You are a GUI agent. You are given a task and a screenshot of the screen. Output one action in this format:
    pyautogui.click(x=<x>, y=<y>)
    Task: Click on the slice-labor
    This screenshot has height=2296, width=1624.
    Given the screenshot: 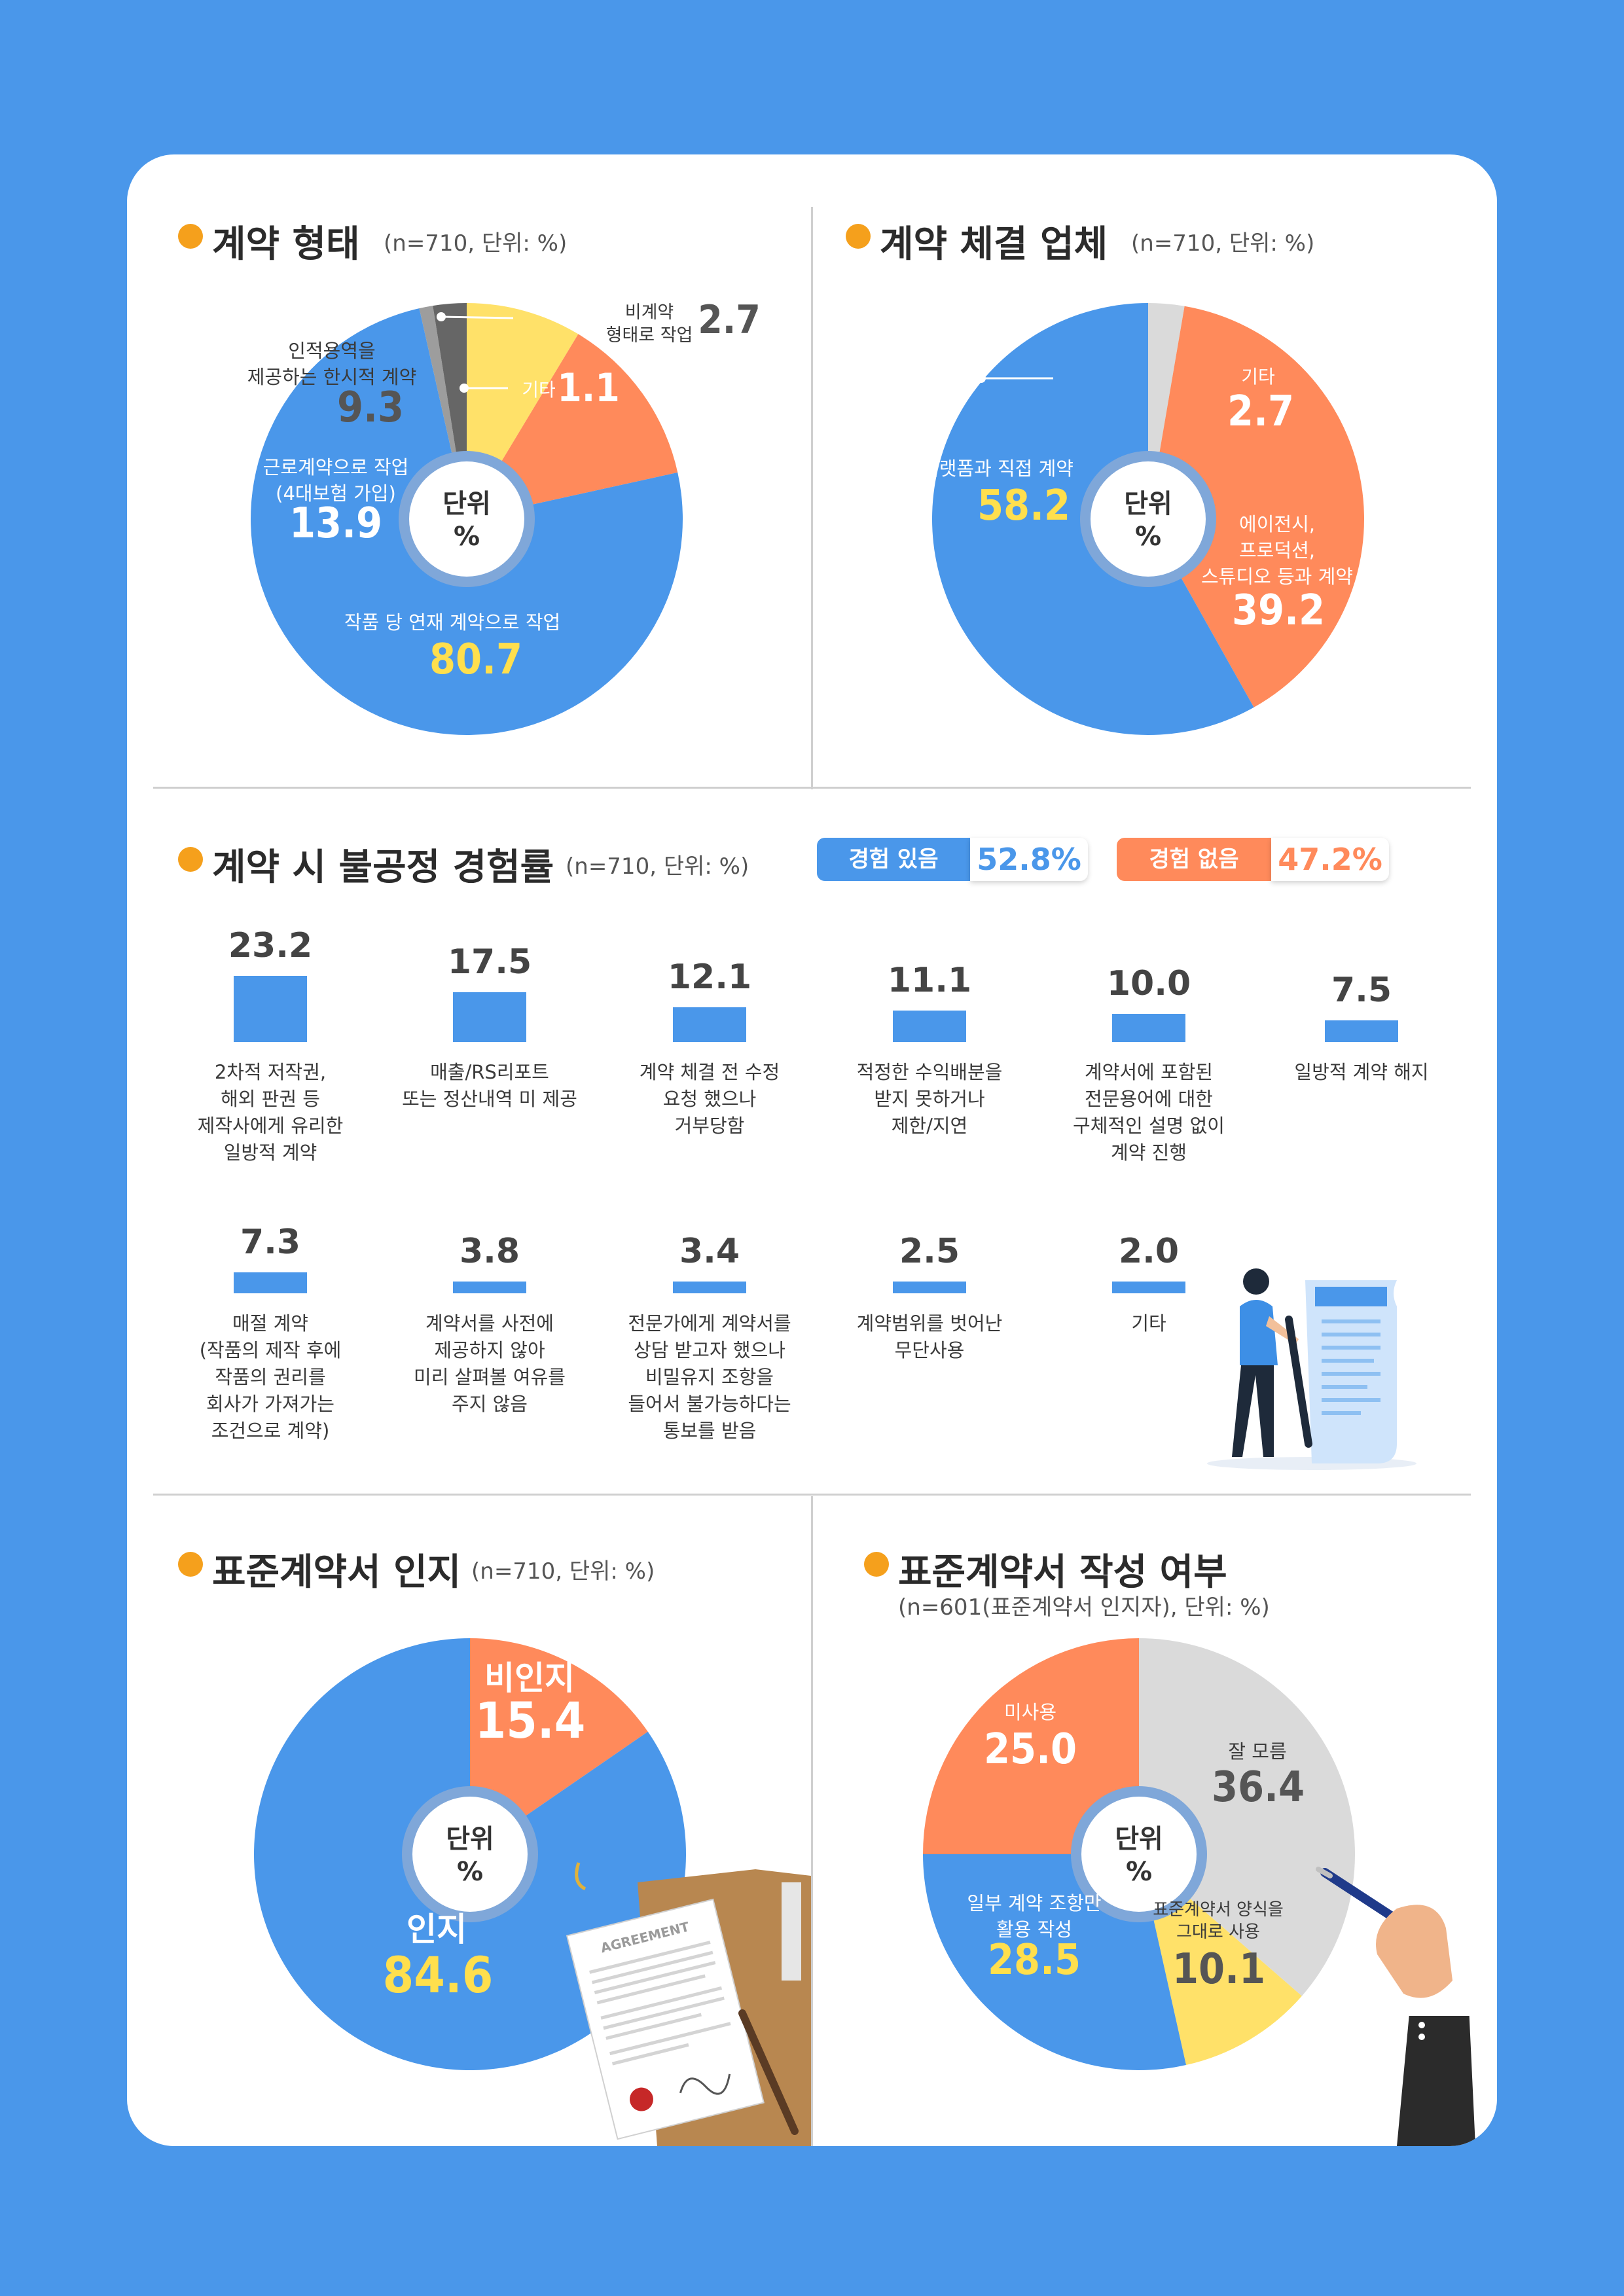 What is the action you would take?
    pyautogui.click(x=572, y=426)
    